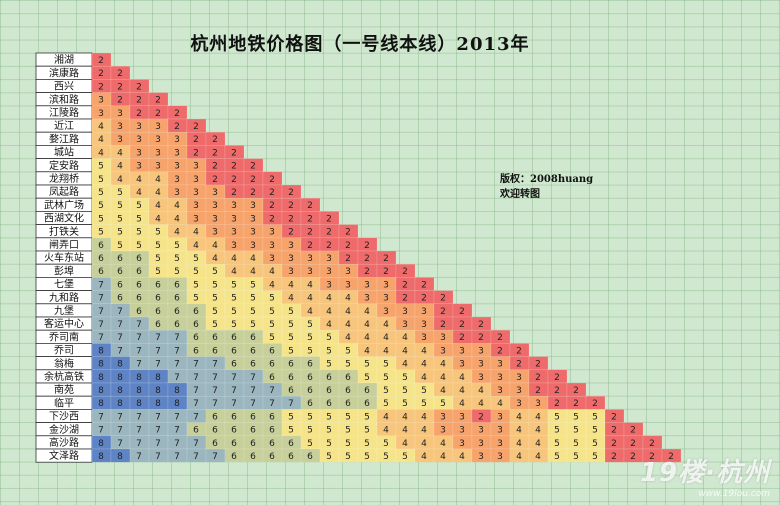  Describe the element at coordinates (64, 376) in the screenshot. I see `station-label: 余杭高铁` at that location.